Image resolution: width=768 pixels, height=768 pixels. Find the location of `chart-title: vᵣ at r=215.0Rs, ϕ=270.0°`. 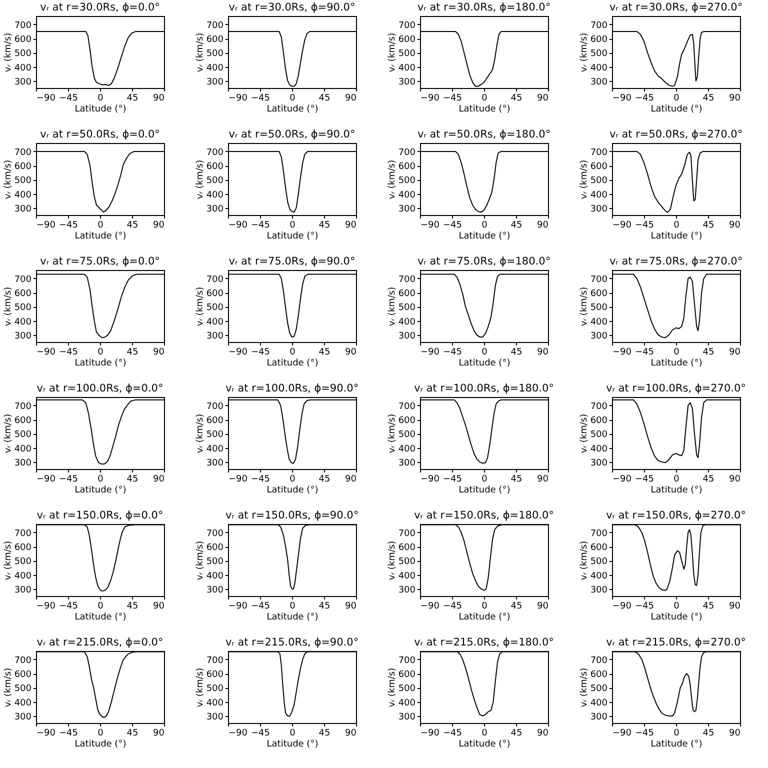

chart-title: vᵣ at r=215.0Rs, ϕ=270.0° is located at coordinates (676, 642).